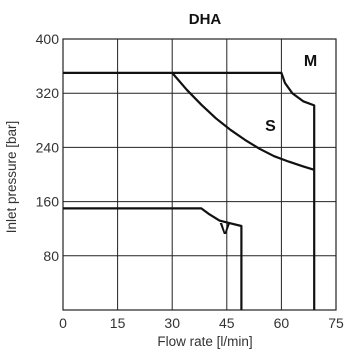 This screenshot has height=349, width=344. Describe the element at coordinates (63, 323) in the screenshot. I see `x-tick-label: 0` at that location.